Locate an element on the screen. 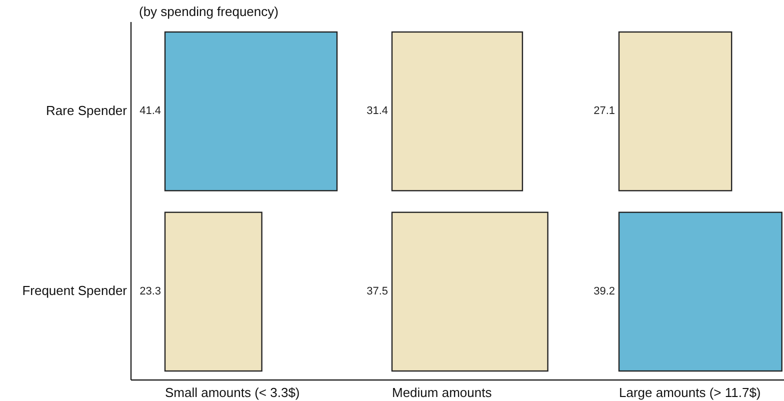 The image size is (784, 401). data-label: 31.4 is located at coordinates (377, 111).